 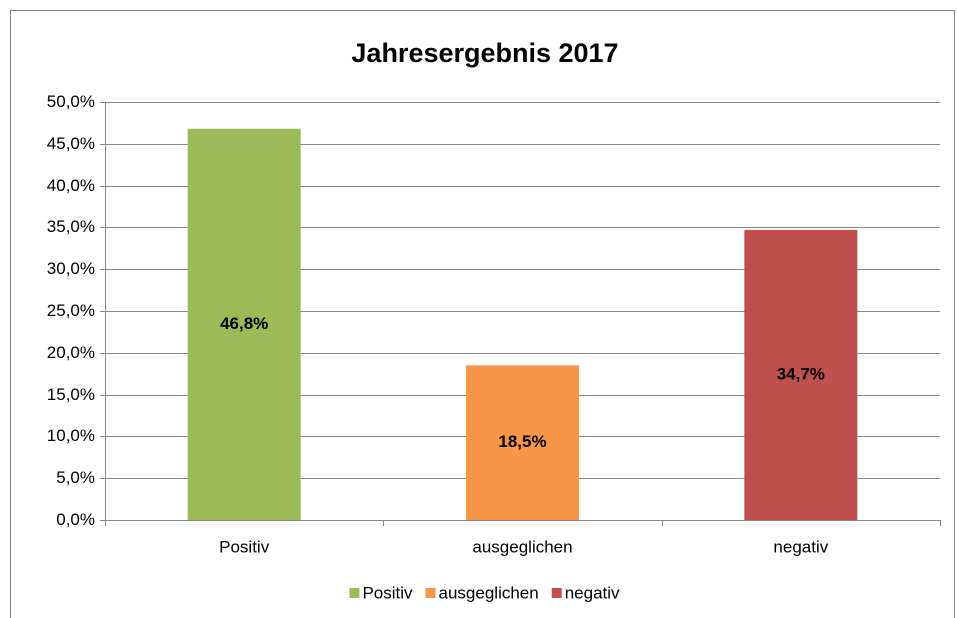 I want to click on y-tick-label: 5,0%, so click(x=75, y=477).